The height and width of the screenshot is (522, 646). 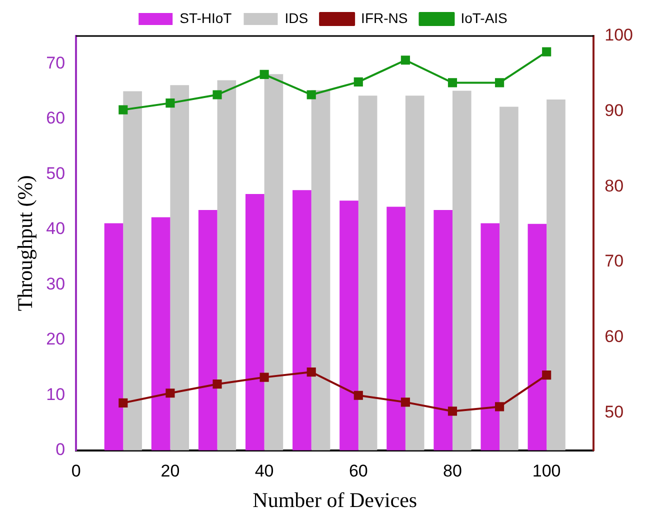 What do you see at coordinates (206, 18) in the screenshot?
I see `legend-label: ST-HIoT` at bounding box center [206, 18].